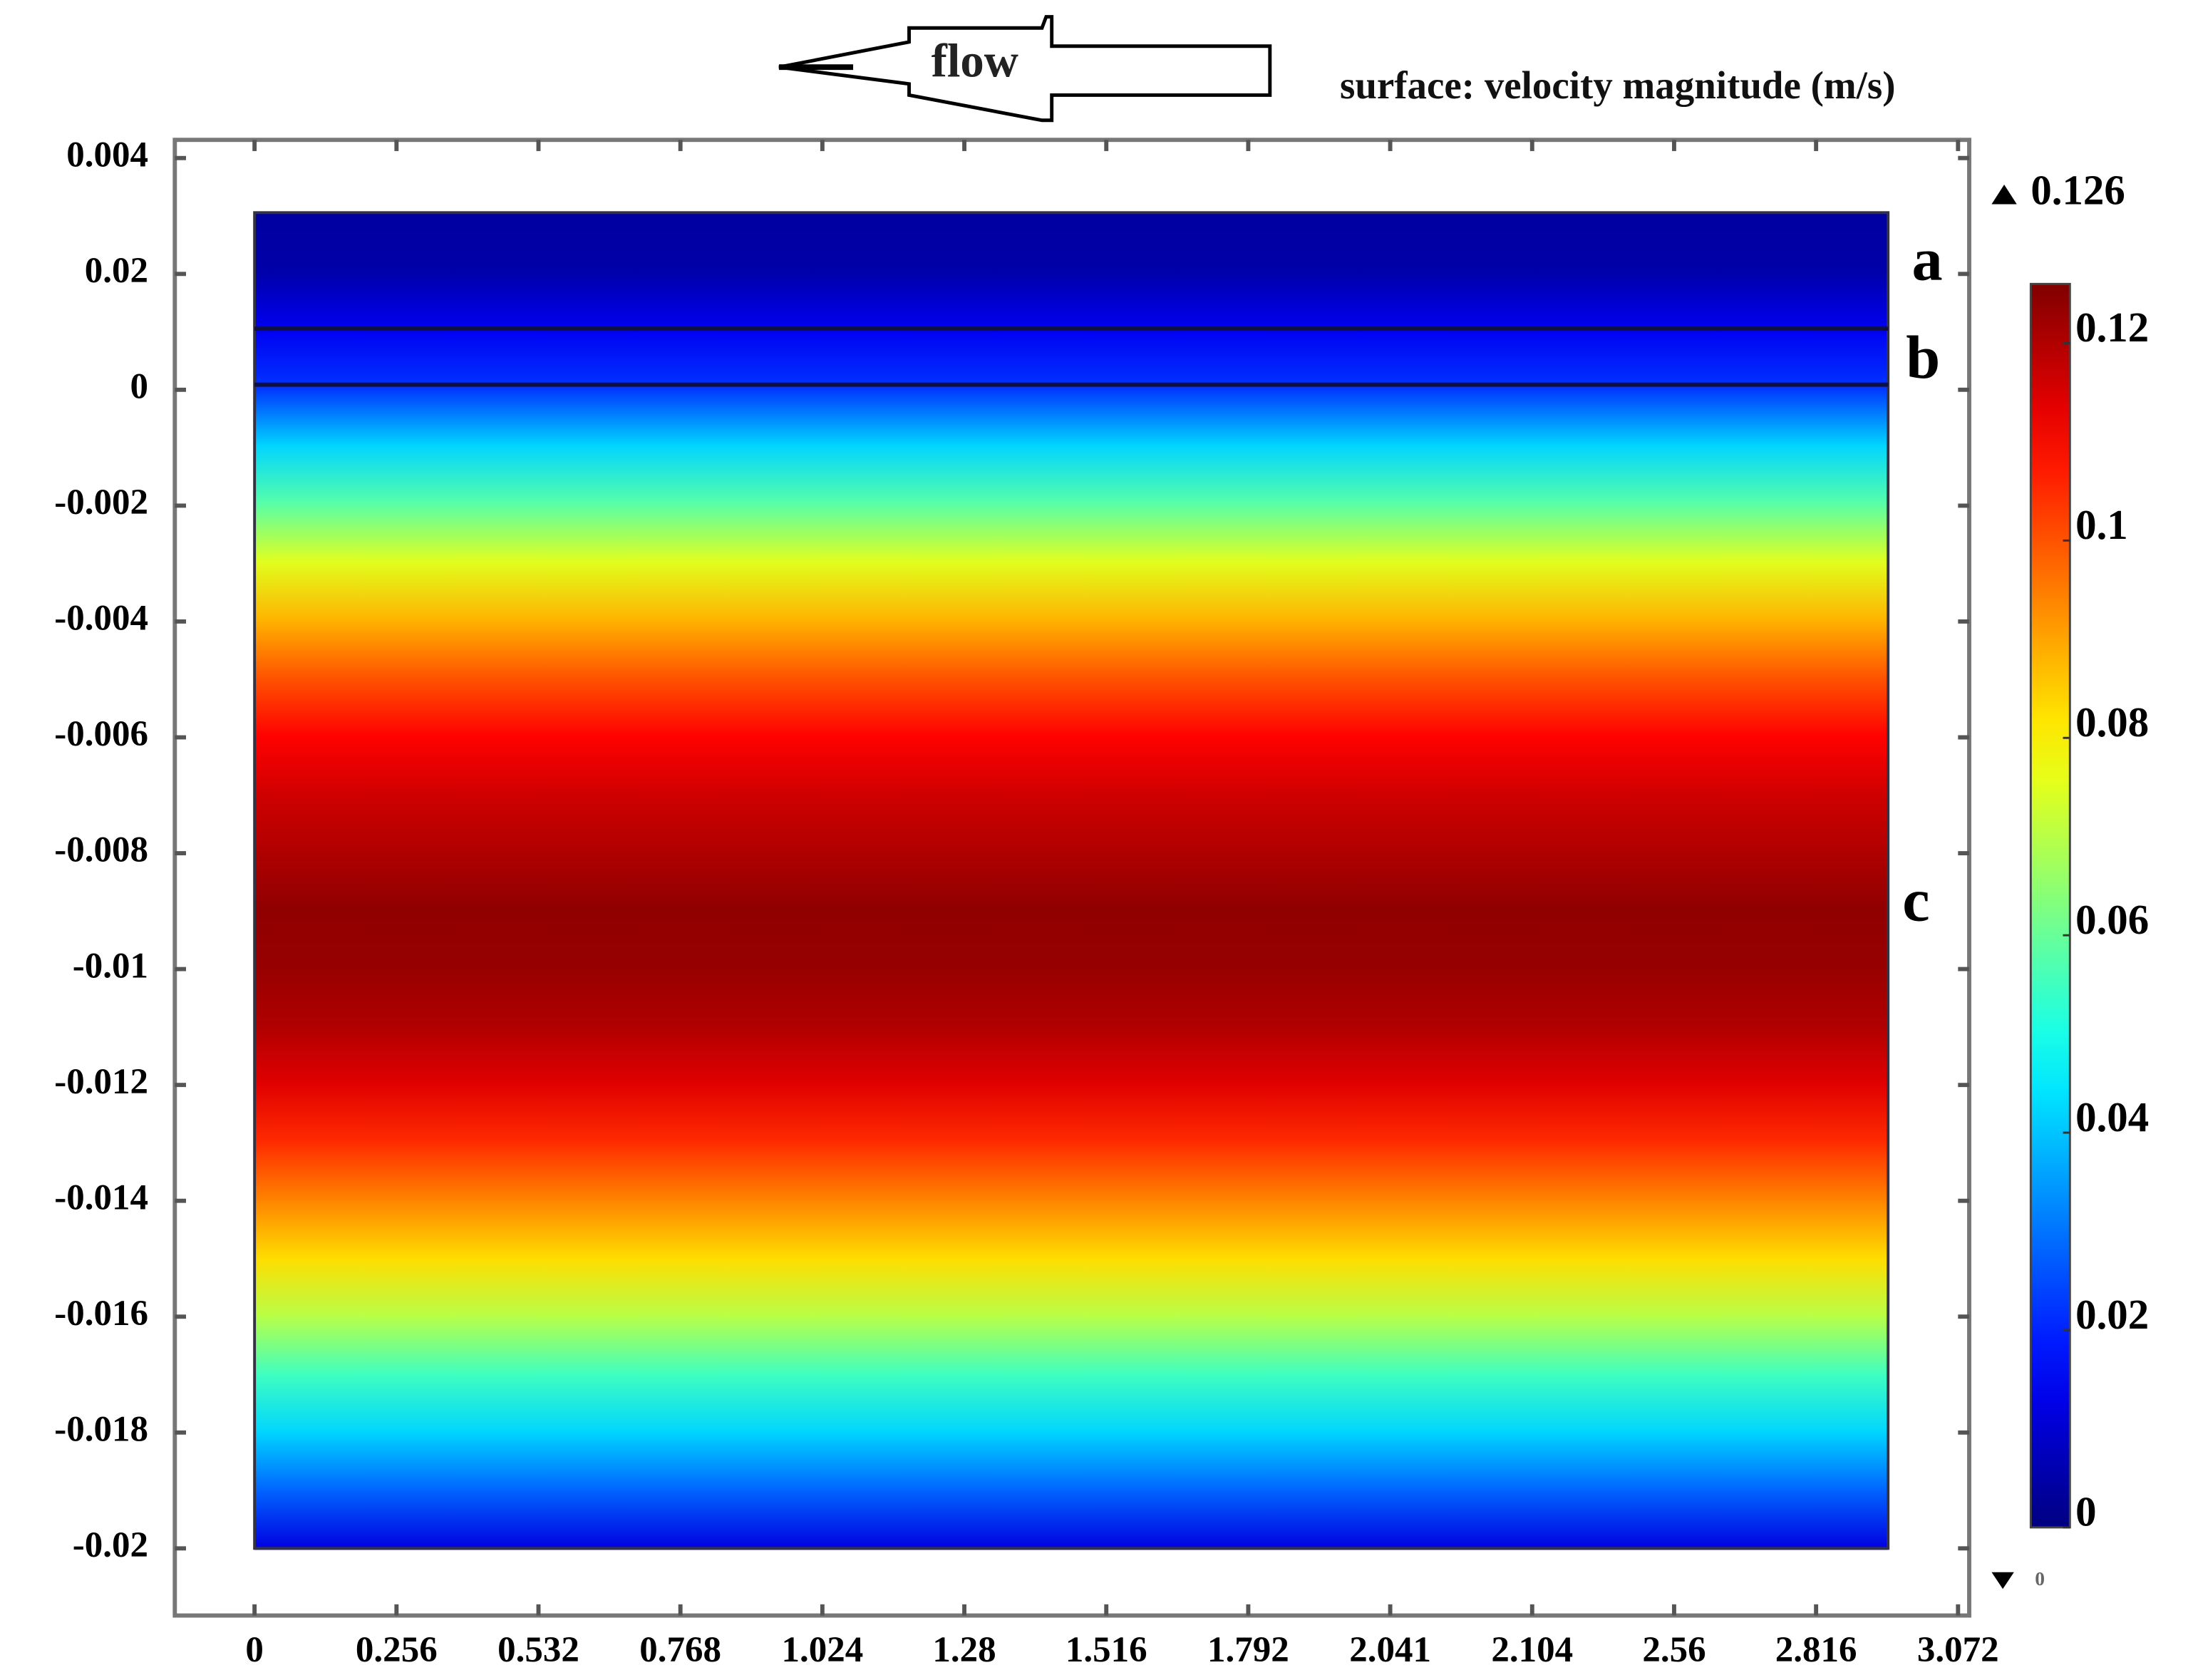 Image resolution: width=2193 pixels, height=1680 pixels. I want to click on flow-label: flow, so click(975, 62).